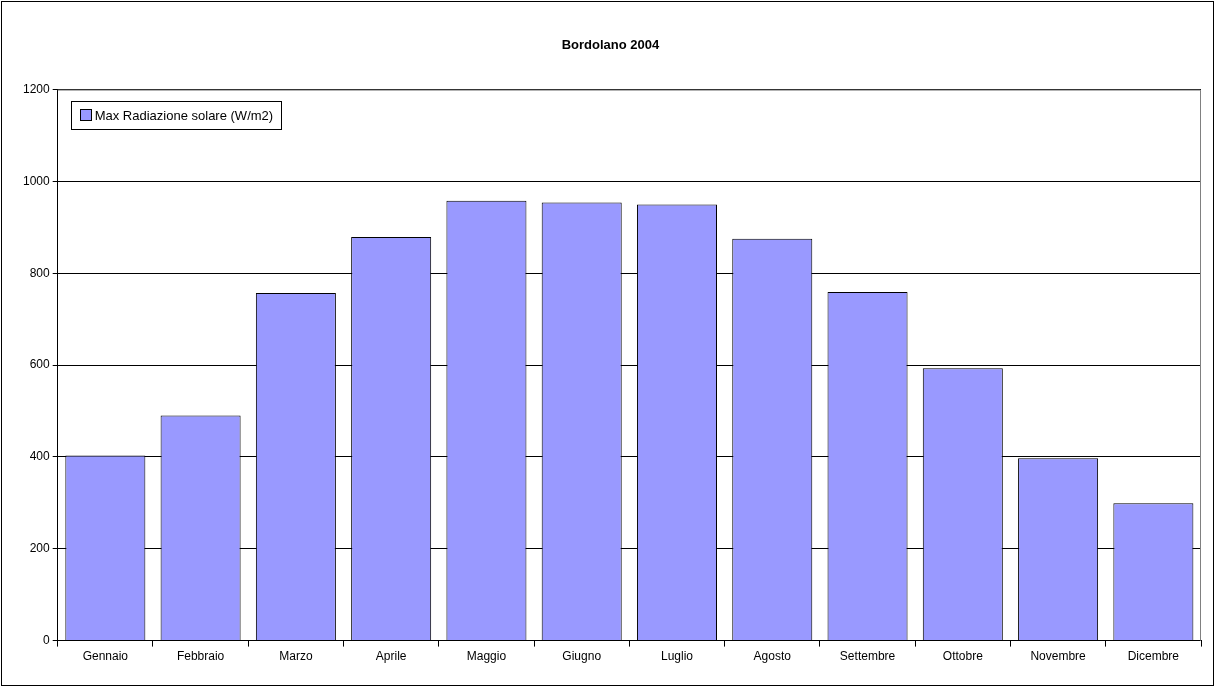  Describe the element at coordinates (391, 656) in the screenshot. I see `x-tick-label: Aprile` at that location.